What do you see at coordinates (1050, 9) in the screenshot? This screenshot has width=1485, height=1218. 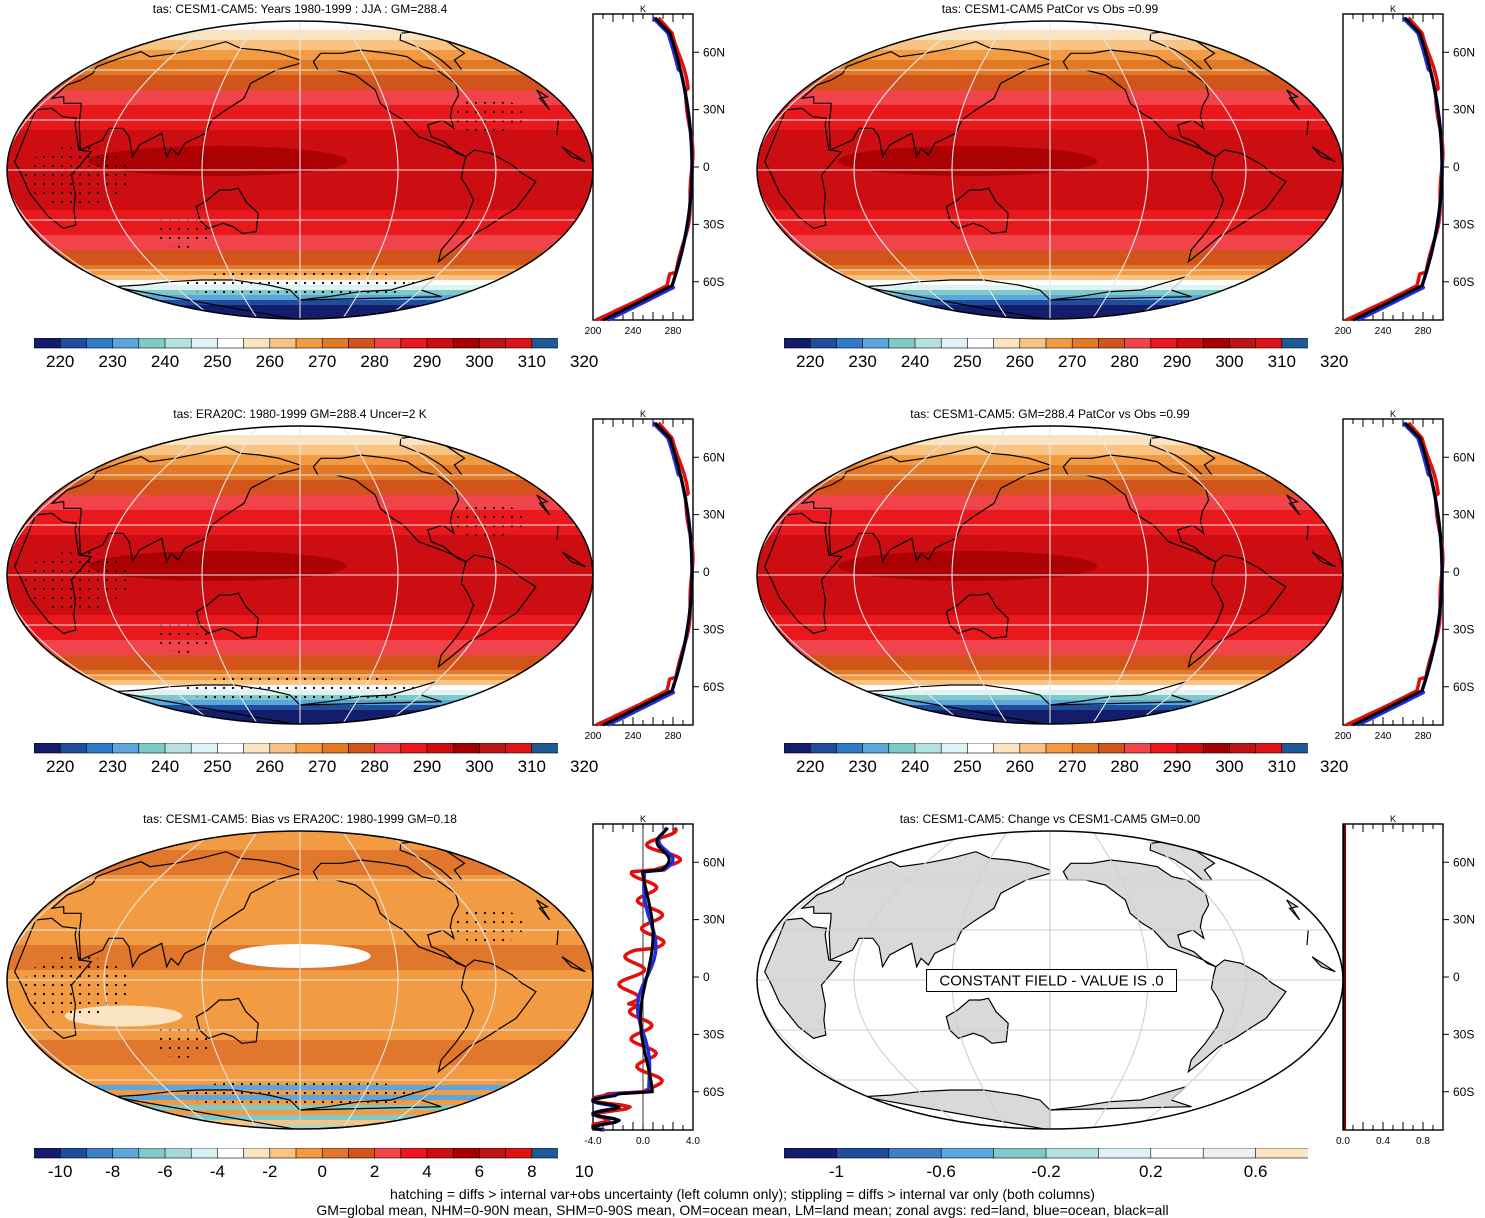 I see `panel-title: tas: CESM1-CAM5 PatCor vs Obs =0.99` at bounding box center [1050, 9].